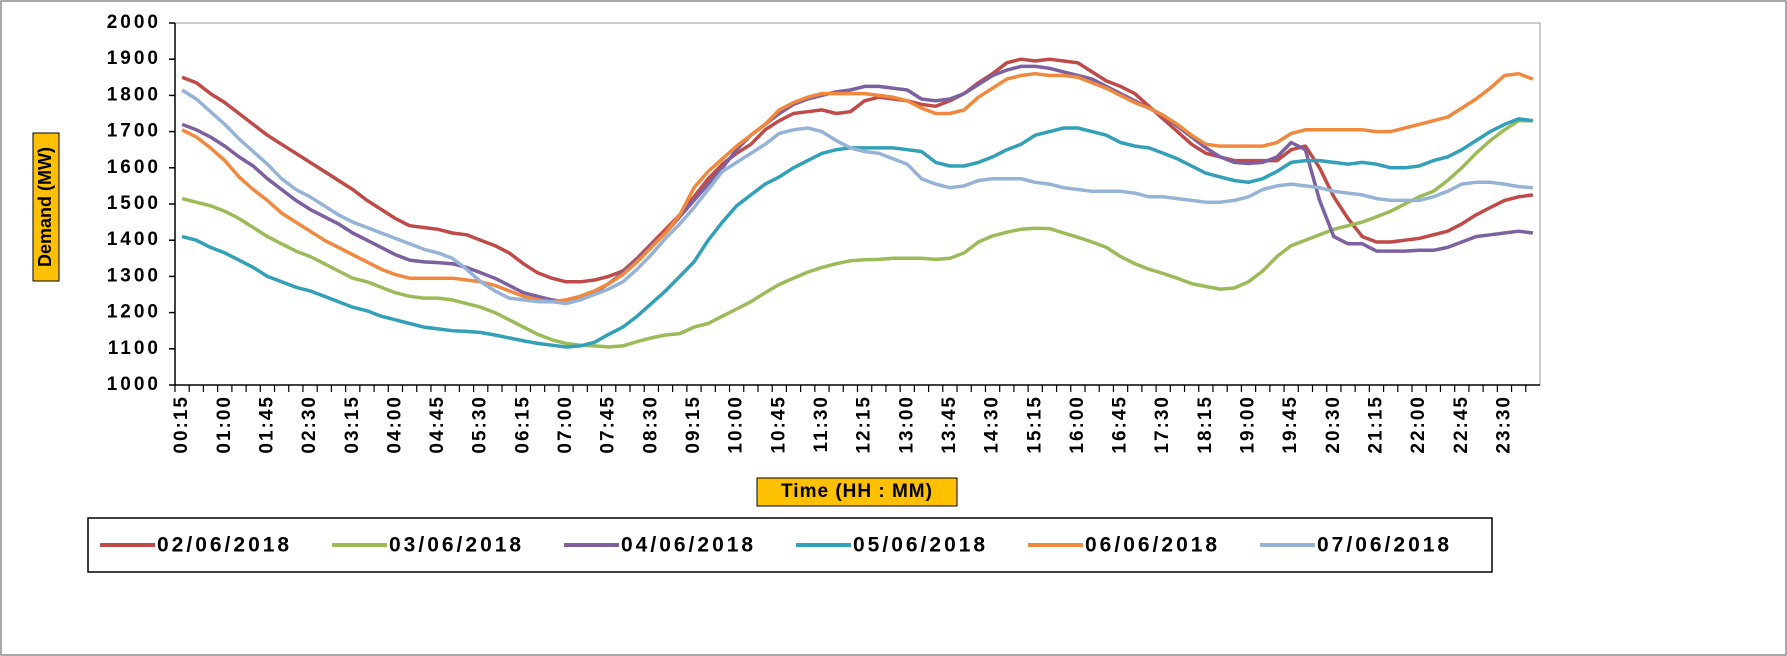 The width and height of the screenshot is (1787, 656). What do you see at coordinates (1120, 424) in the screenshot?
I see `x-tick-label: 16:45` at bounding box center [1120, 424].